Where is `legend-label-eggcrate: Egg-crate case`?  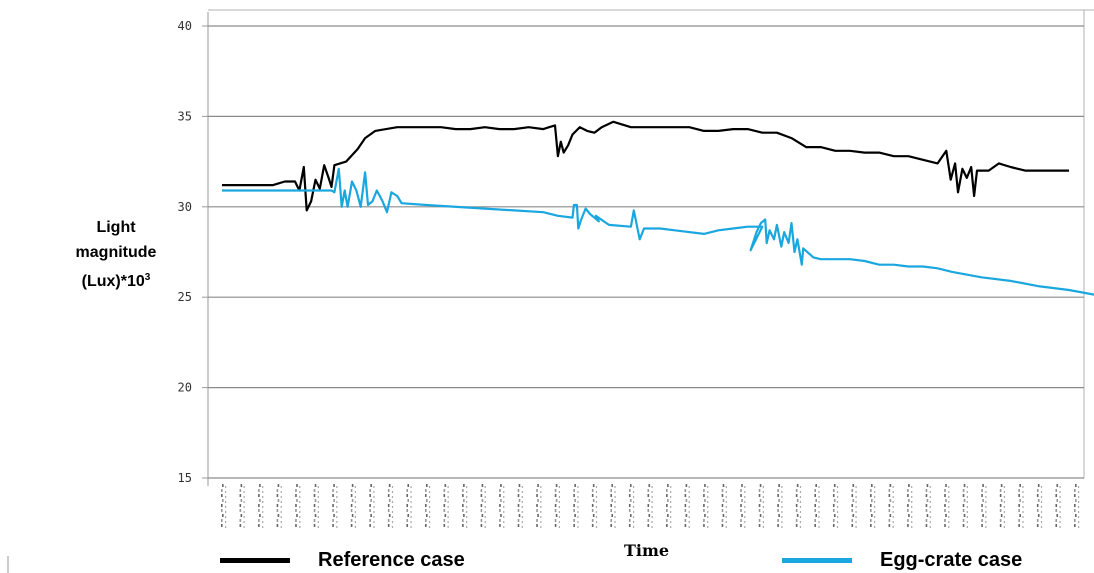
legend-label-eggcrate: Egg-crate case is located at coordinates (951, 559).